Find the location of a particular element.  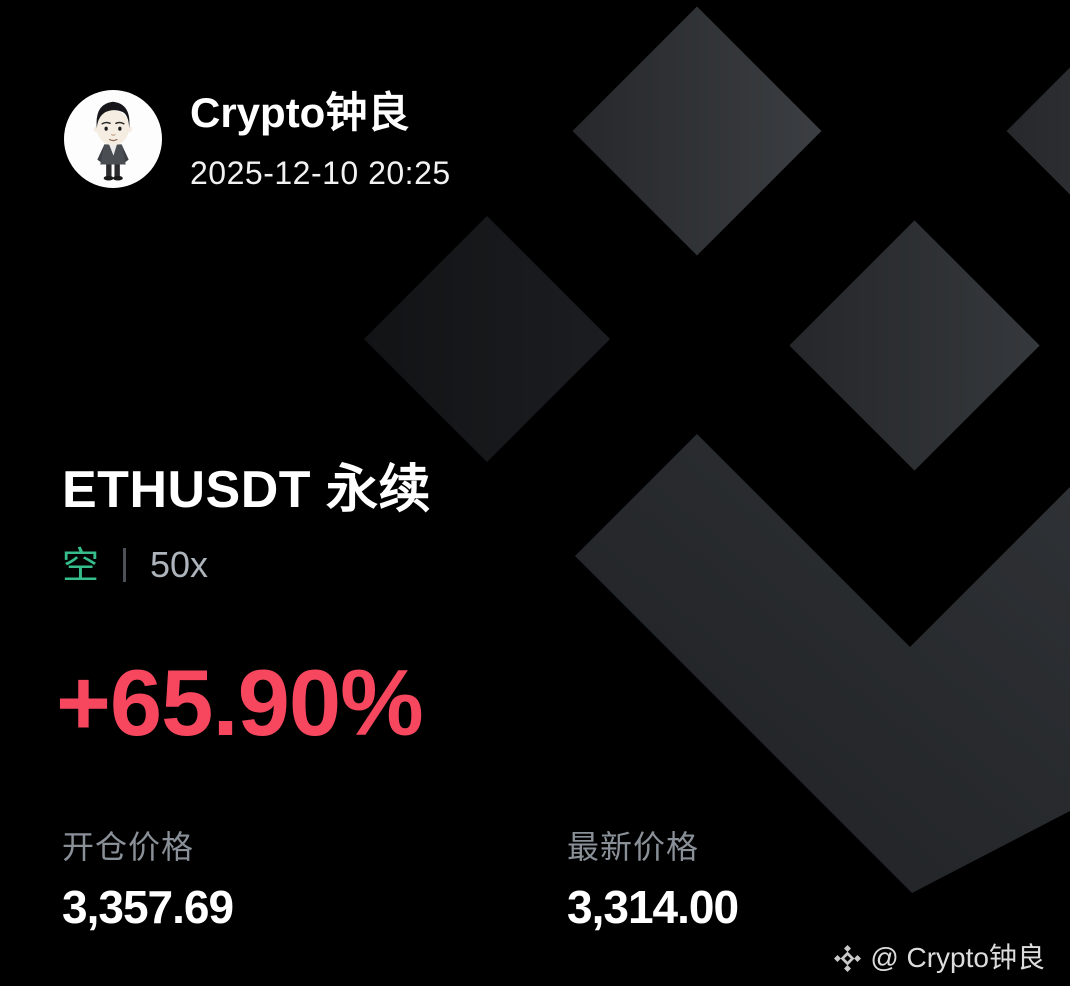

vertical-divider is located at coordinates (124, 565).